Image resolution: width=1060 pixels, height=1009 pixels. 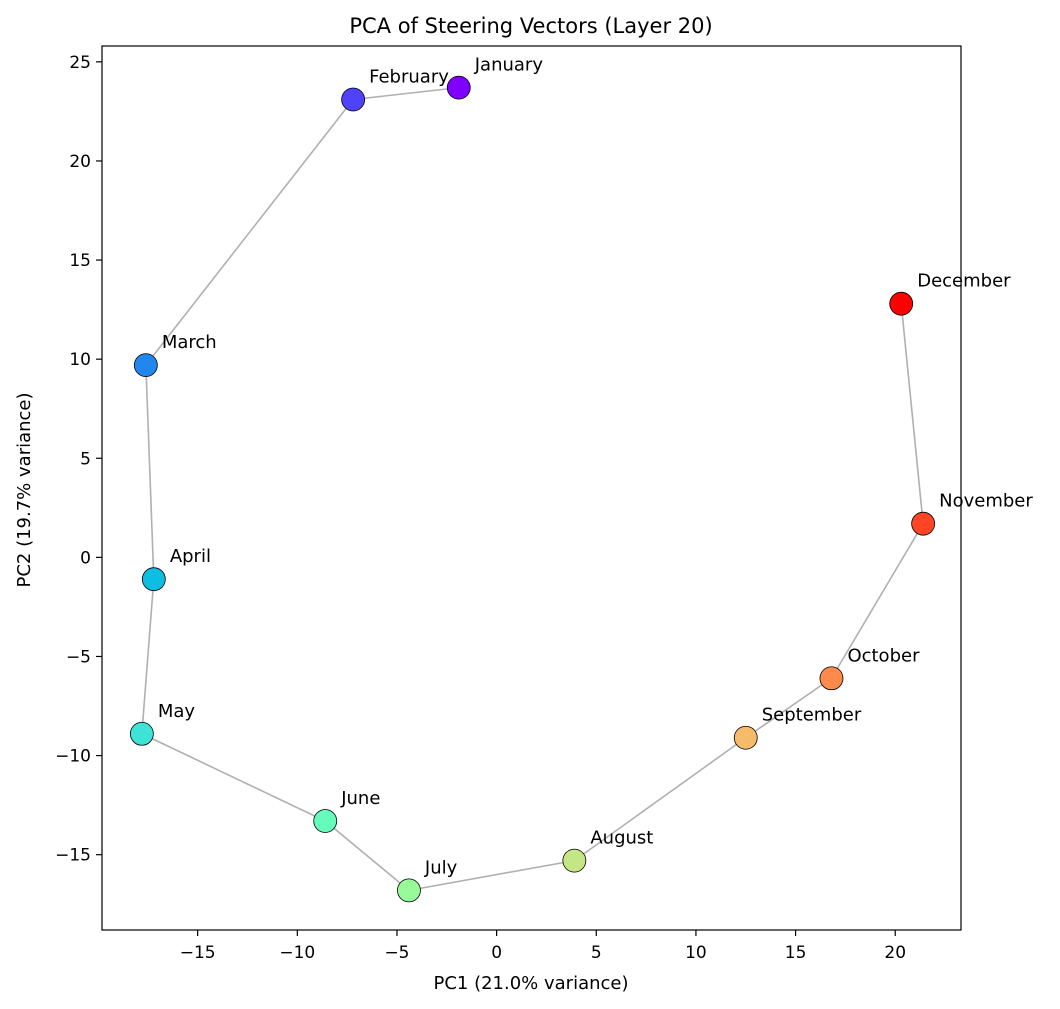 I want to click on point-label-october: October, so click(x=883, y=655).